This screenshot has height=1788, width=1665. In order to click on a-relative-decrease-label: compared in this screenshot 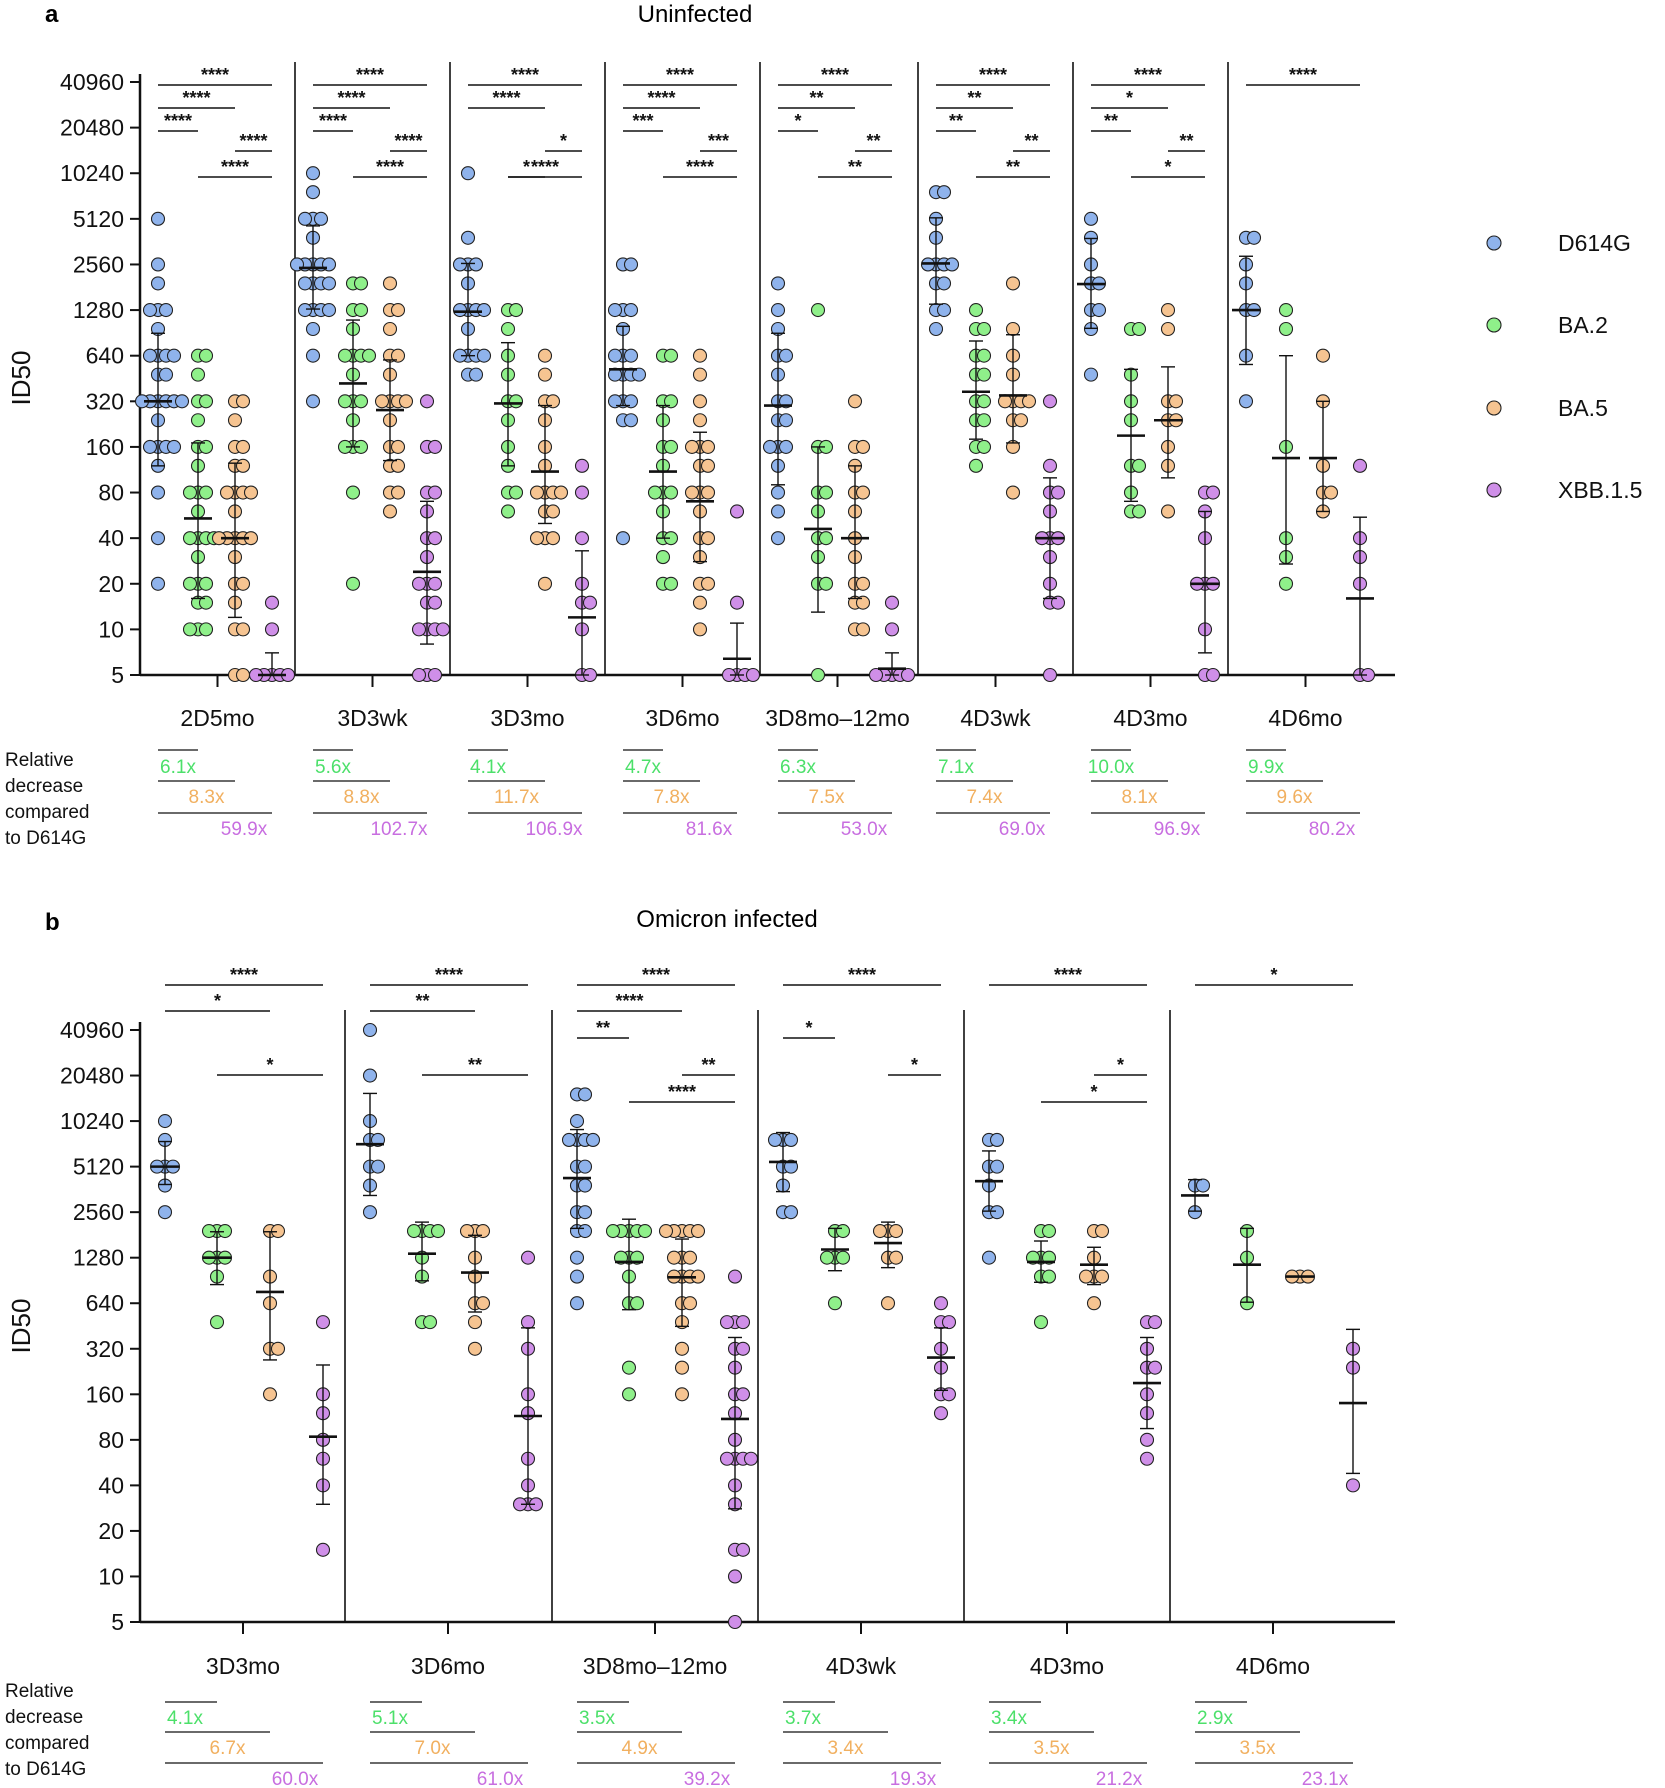, I will do `click(47, 812)`.